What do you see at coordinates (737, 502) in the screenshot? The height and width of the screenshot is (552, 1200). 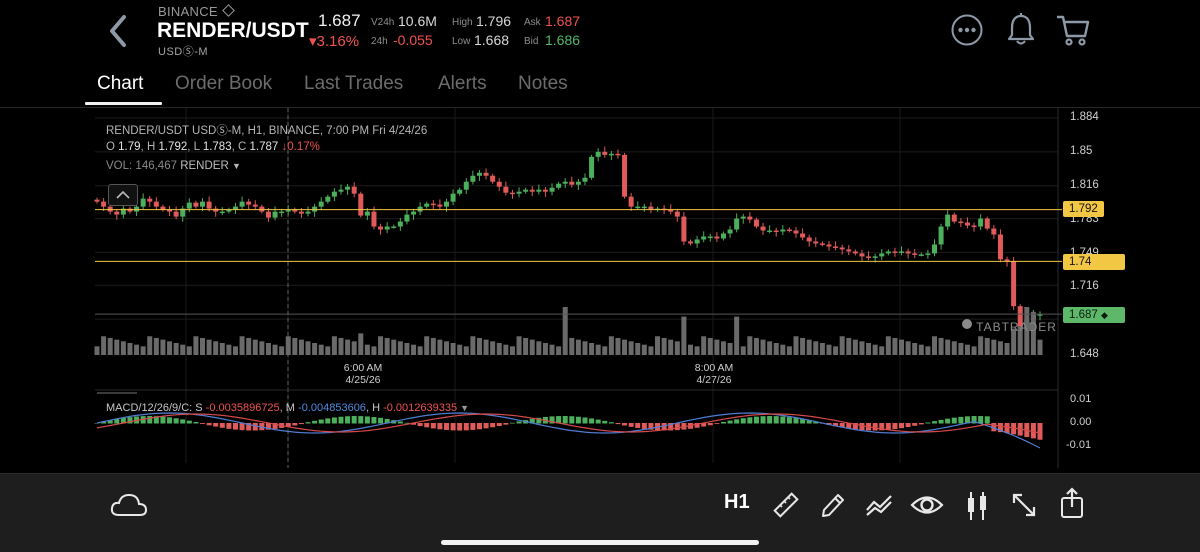 I see `timeframe-button: H1` at bounding box center [737, 502].